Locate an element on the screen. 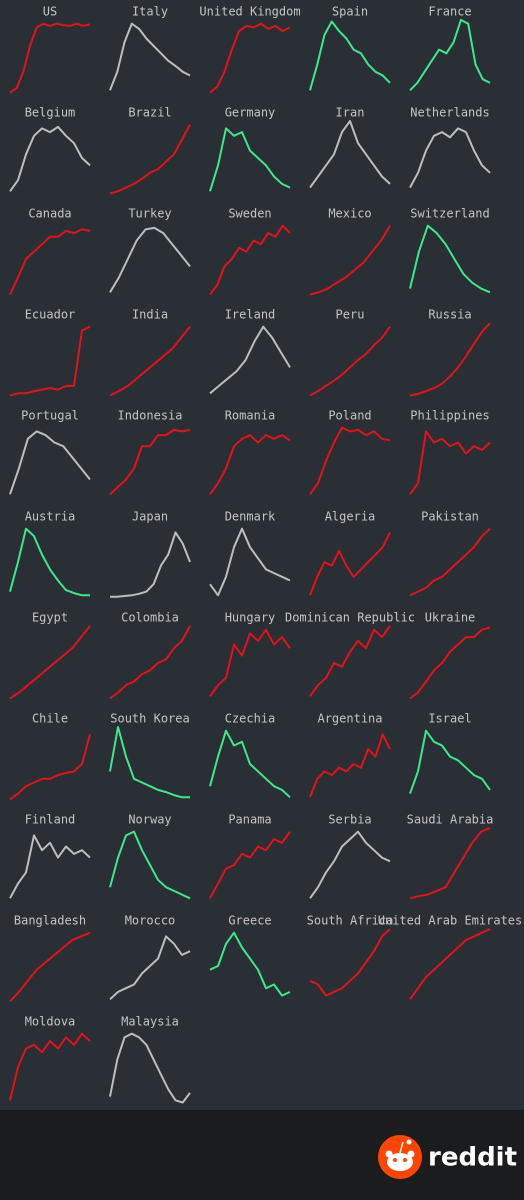 This screenshot has width=524, height=1200. panel-title: Dominican Republic is located at coordinates (350, 618).